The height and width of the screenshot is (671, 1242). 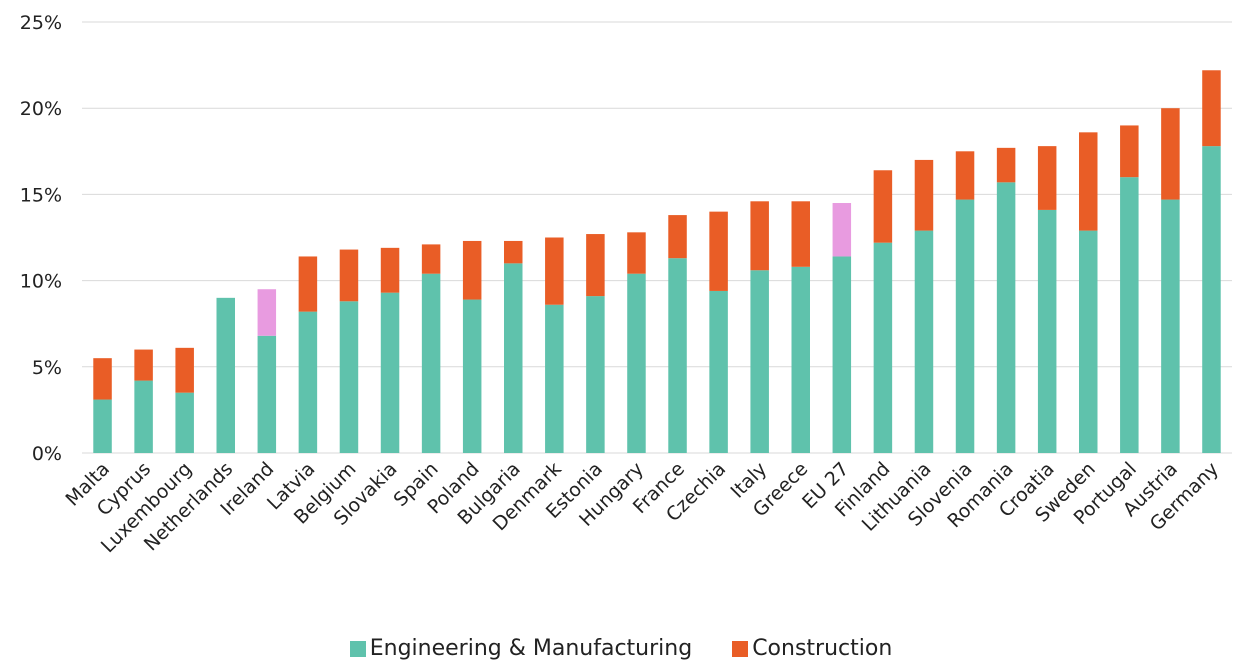 What do you see at coordinates (740, 648) in the screenshot?
I see `legend-swatch-construction` at bounding box center [740, 648].